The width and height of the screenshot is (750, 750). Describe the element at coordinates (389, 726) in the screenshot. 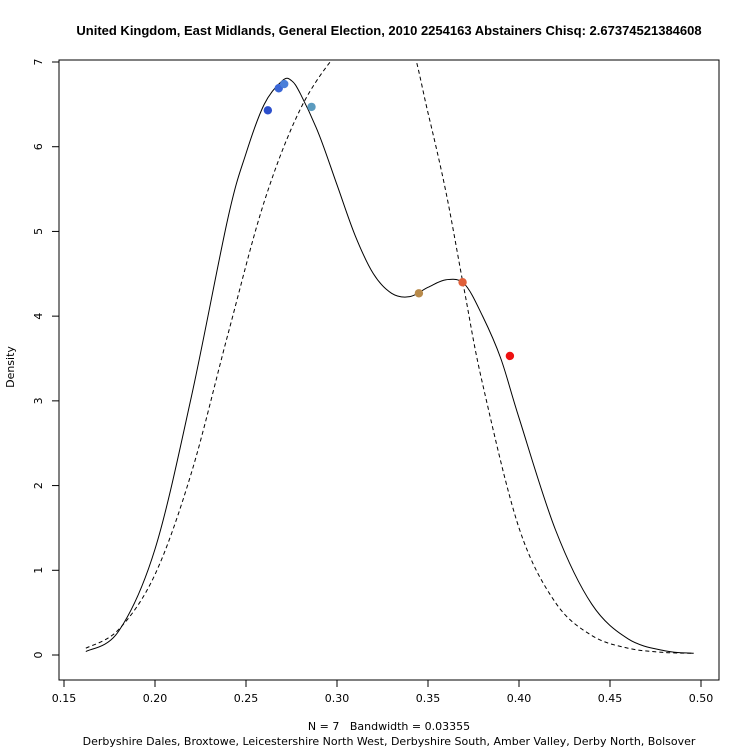

I see `x-axis-label: N = 7 Bandwidth = 0.03355` at that location.